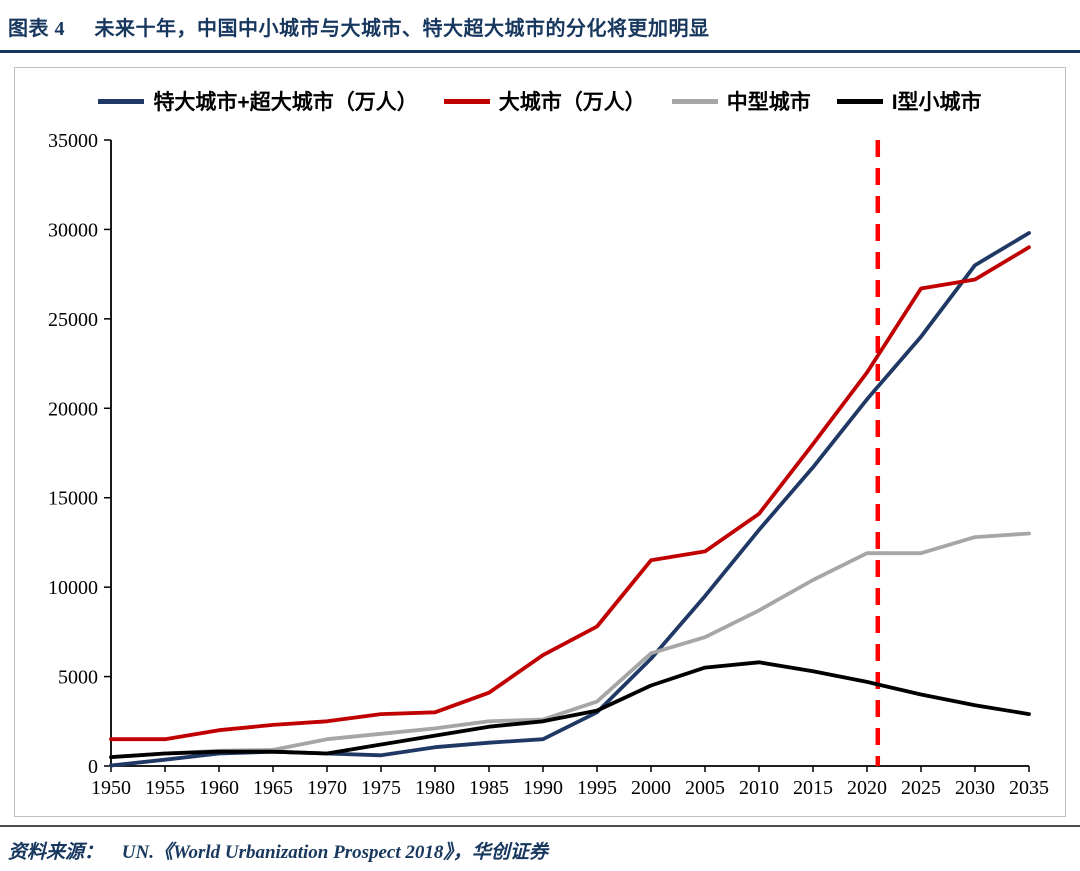 The height and width of the screenshot is (871, 1080). I want to click on x-axis-tick-label: 2020, so click(867, 788).